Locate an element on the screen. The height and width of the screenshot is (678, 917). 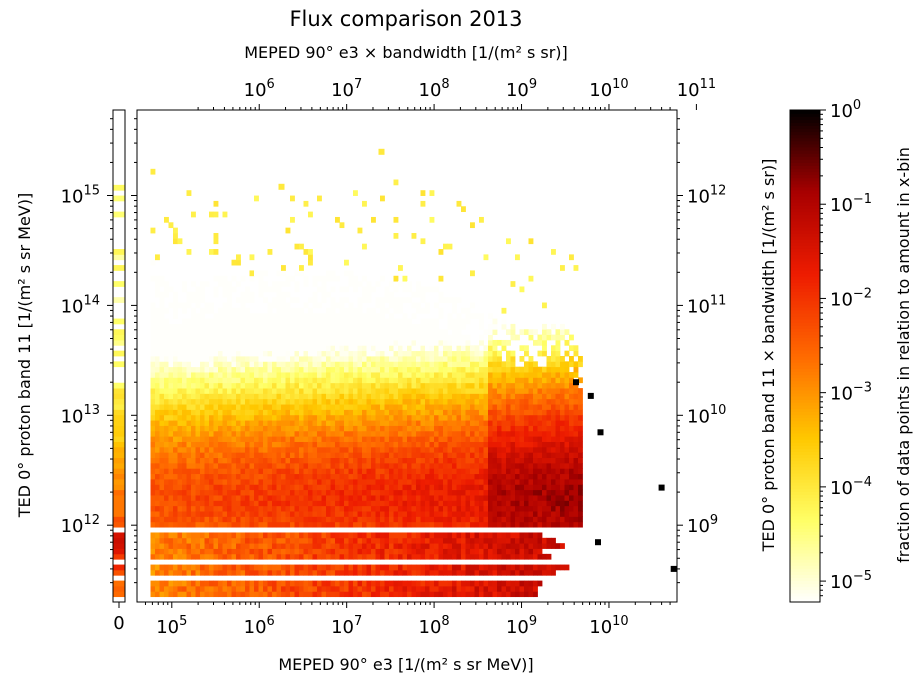
y-axis-label: TED 0° proton band 11 [1/(m² s sr MeV)] is located at coordinates (24, 355).